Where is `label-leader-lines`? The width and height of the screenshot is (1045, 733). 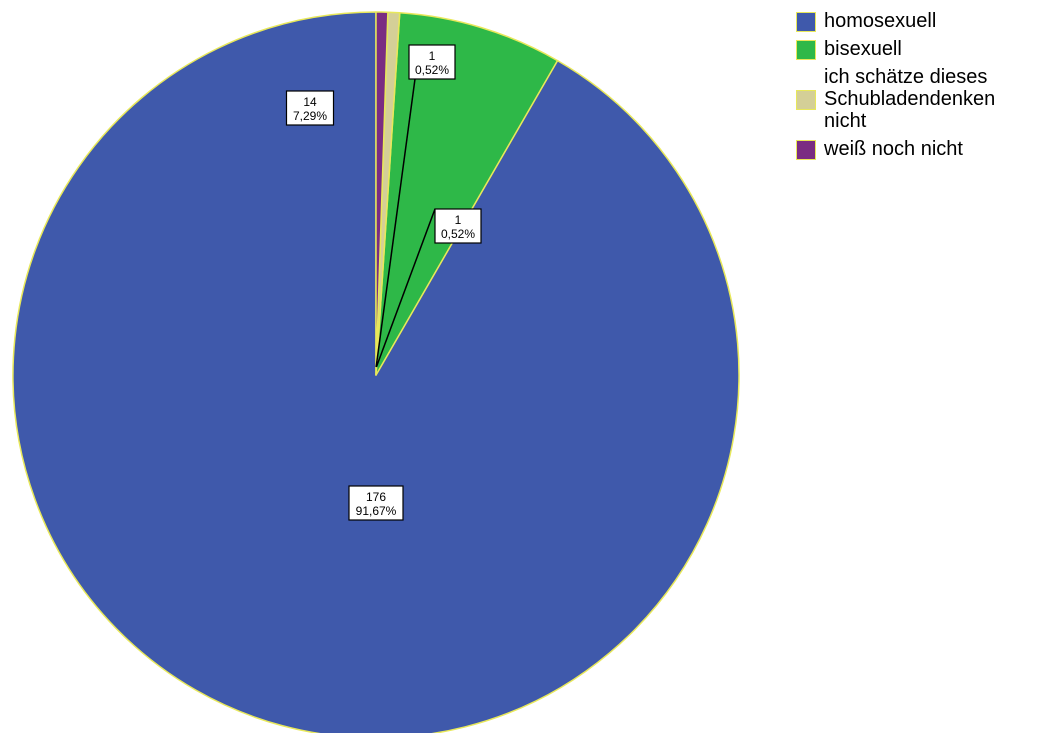 label-leader-lines is located at coordinates (405, 223).